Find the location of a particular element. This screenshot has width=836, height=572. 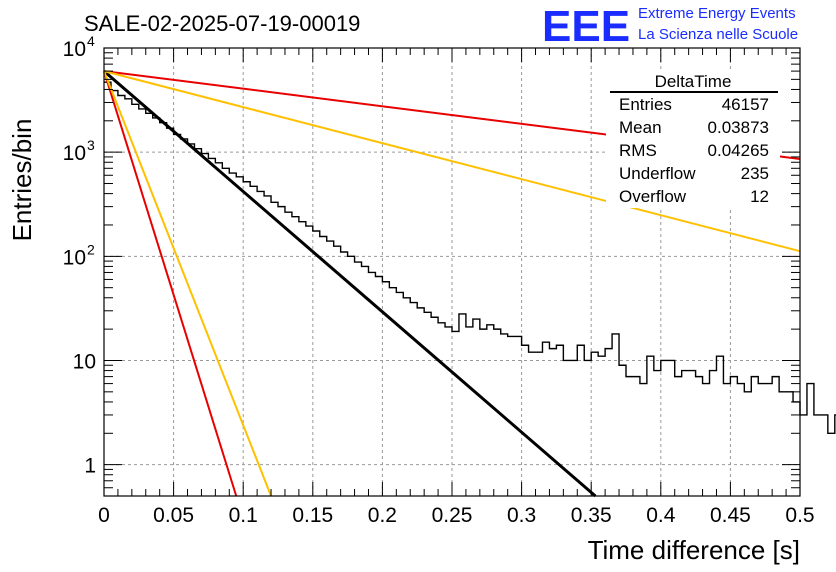

x-tick-label: 0.3 is located at coordinates (521, 515).